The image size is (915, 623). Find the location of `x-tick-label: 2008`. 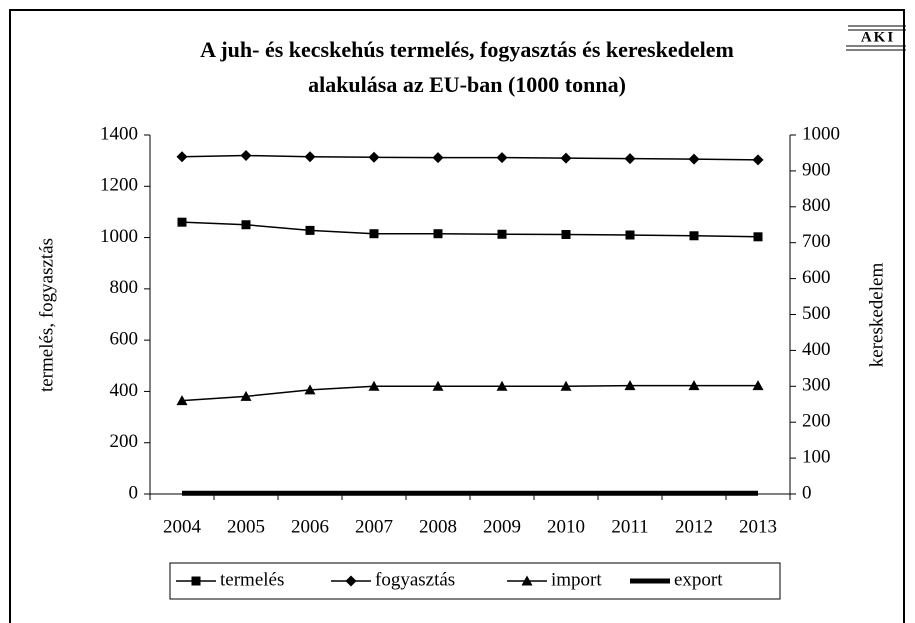

x-tick-label: 2008 is located at coordinates (438, 526).